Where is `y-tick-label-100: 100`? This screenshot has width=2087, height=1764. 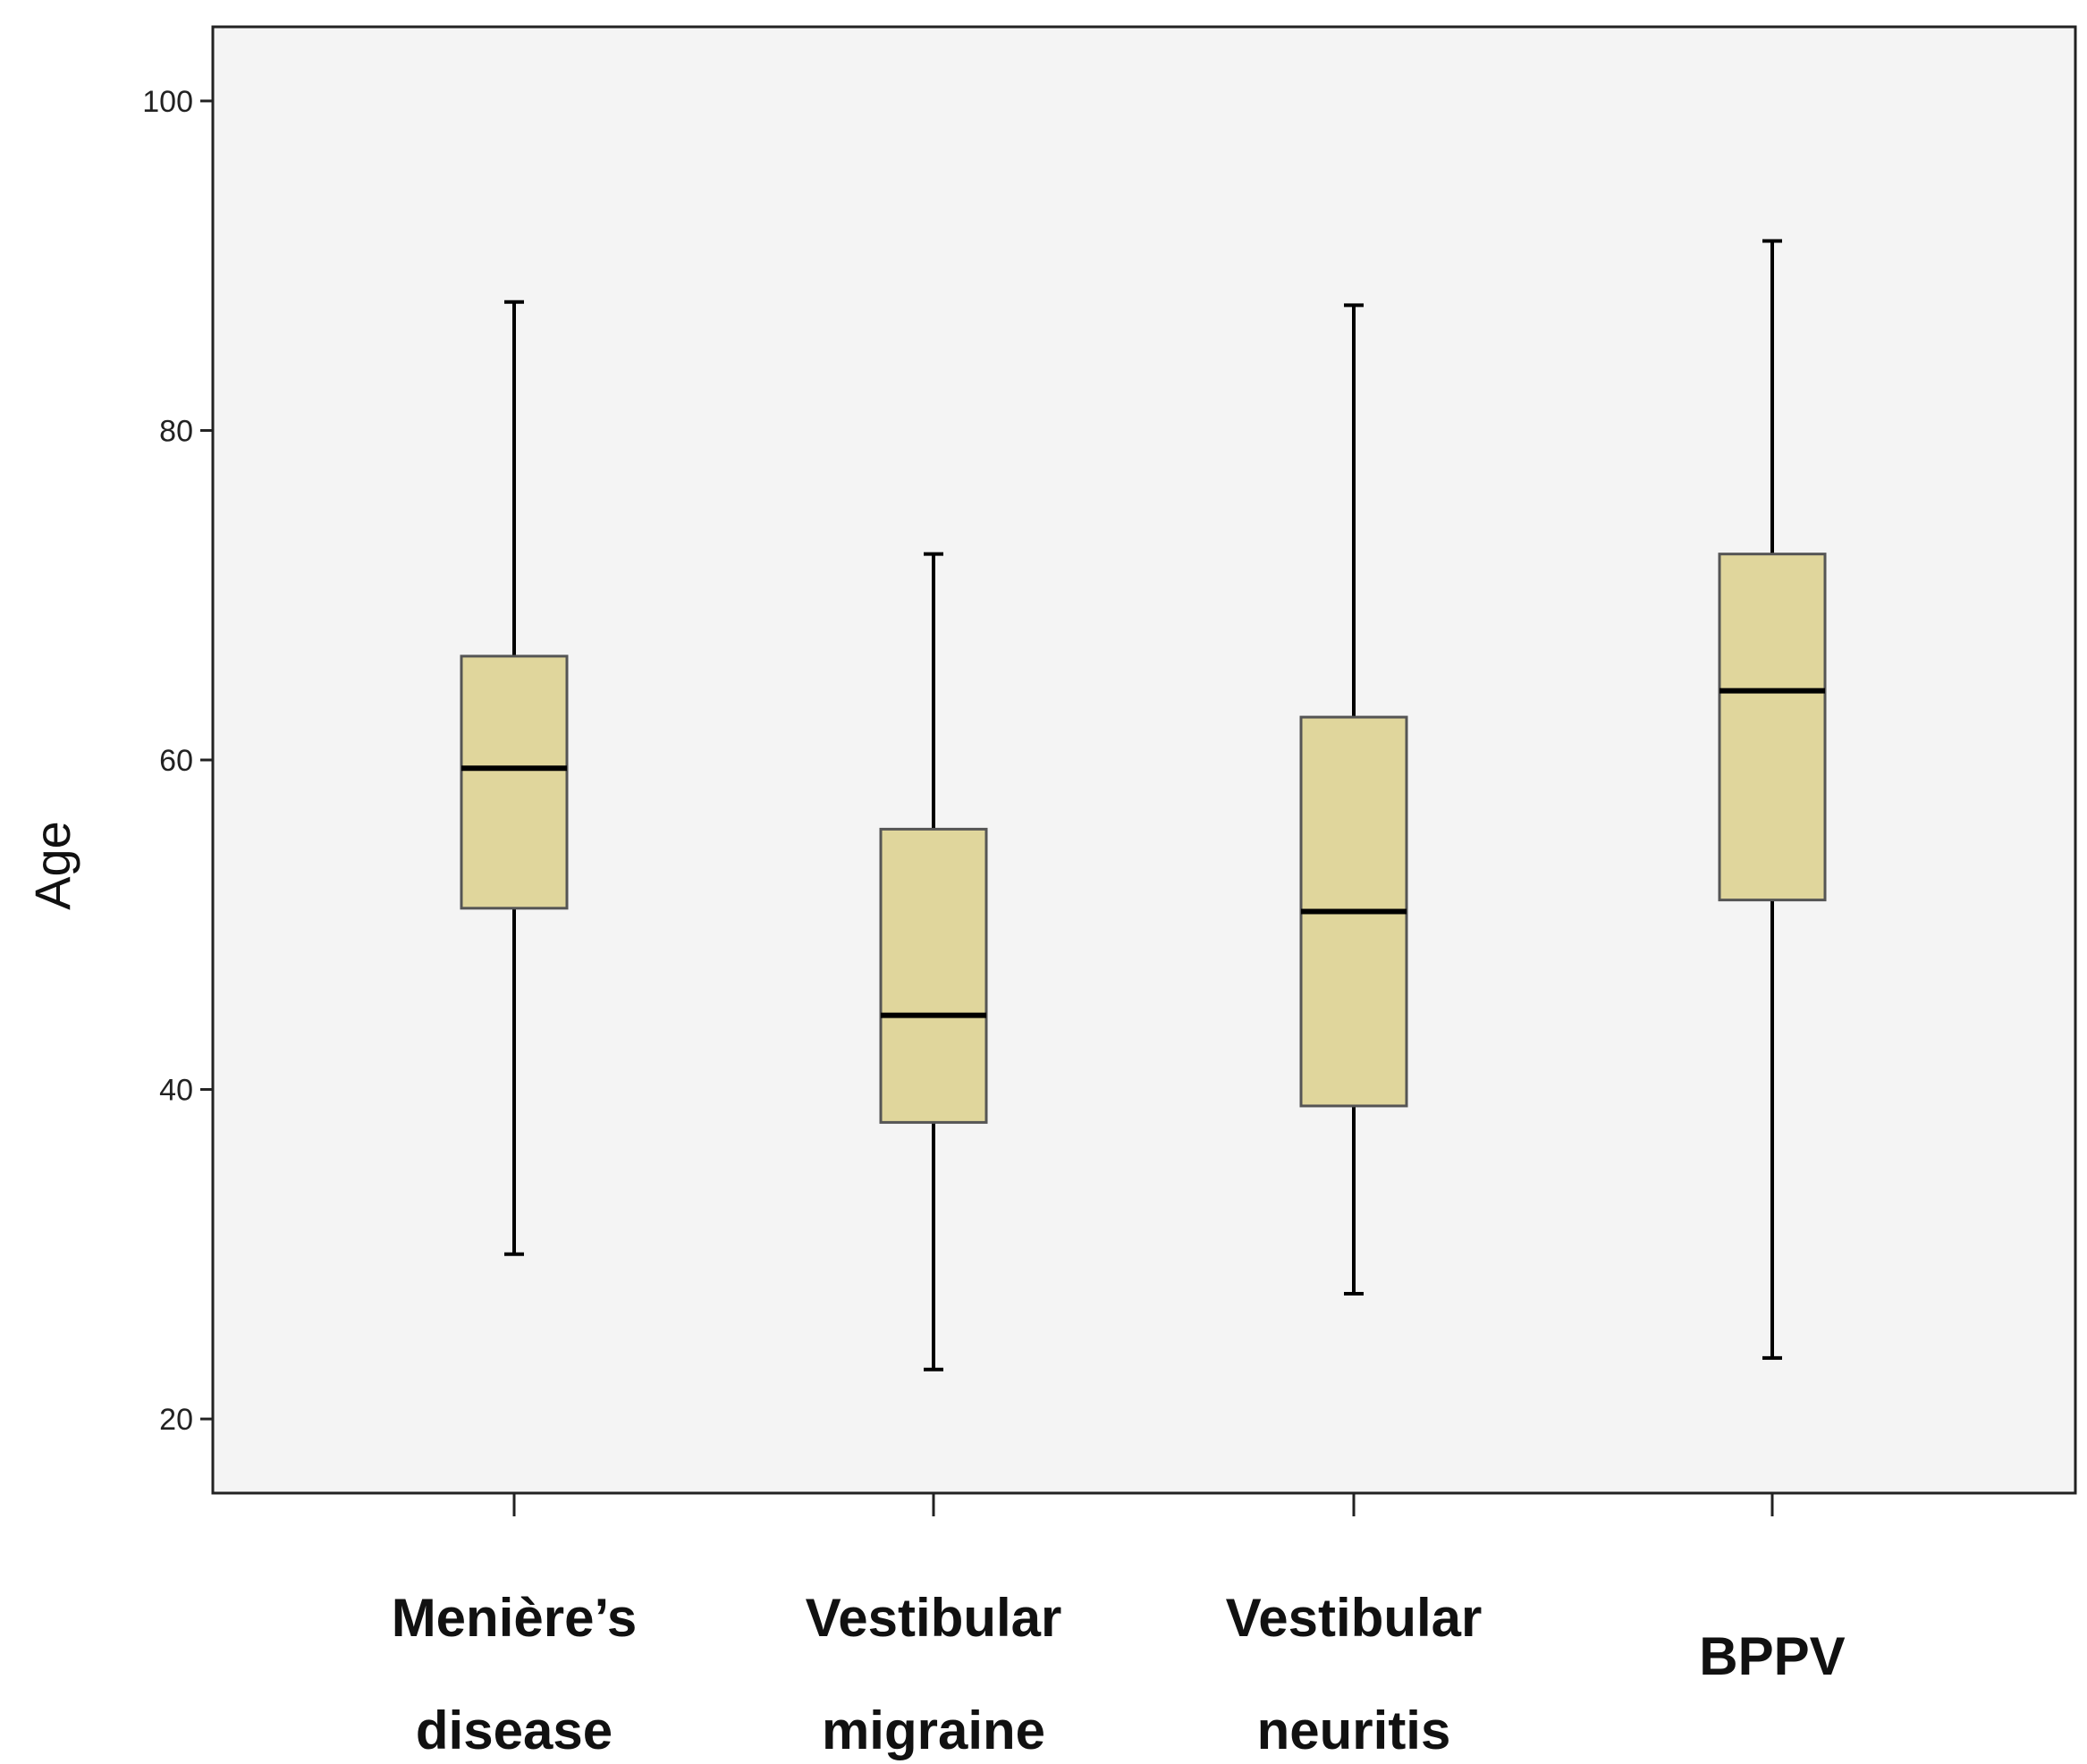
y-tick-label-100: 100 is located at coordinates (167, 102).